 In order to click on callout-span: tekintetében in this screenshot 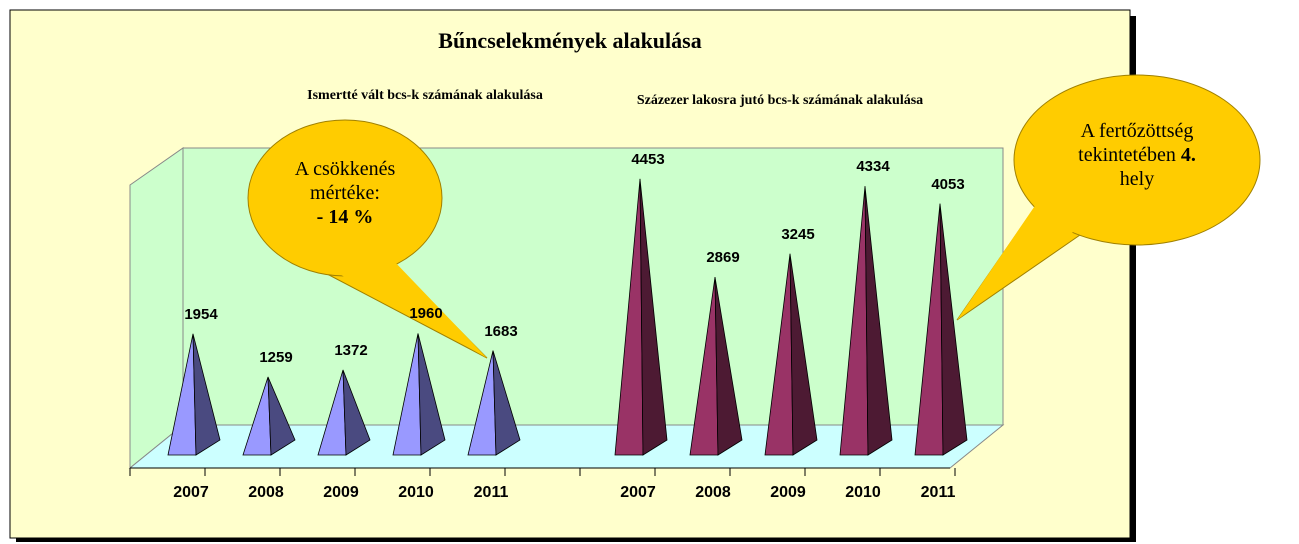, I will do `click(1129, 155)`.